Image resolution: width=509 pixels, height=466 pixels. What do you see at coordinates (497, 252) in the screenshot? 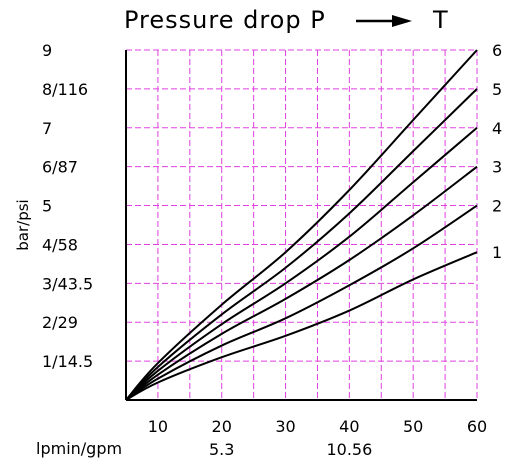
I see `series-label-1: 1` at bounding box center [497, 252].